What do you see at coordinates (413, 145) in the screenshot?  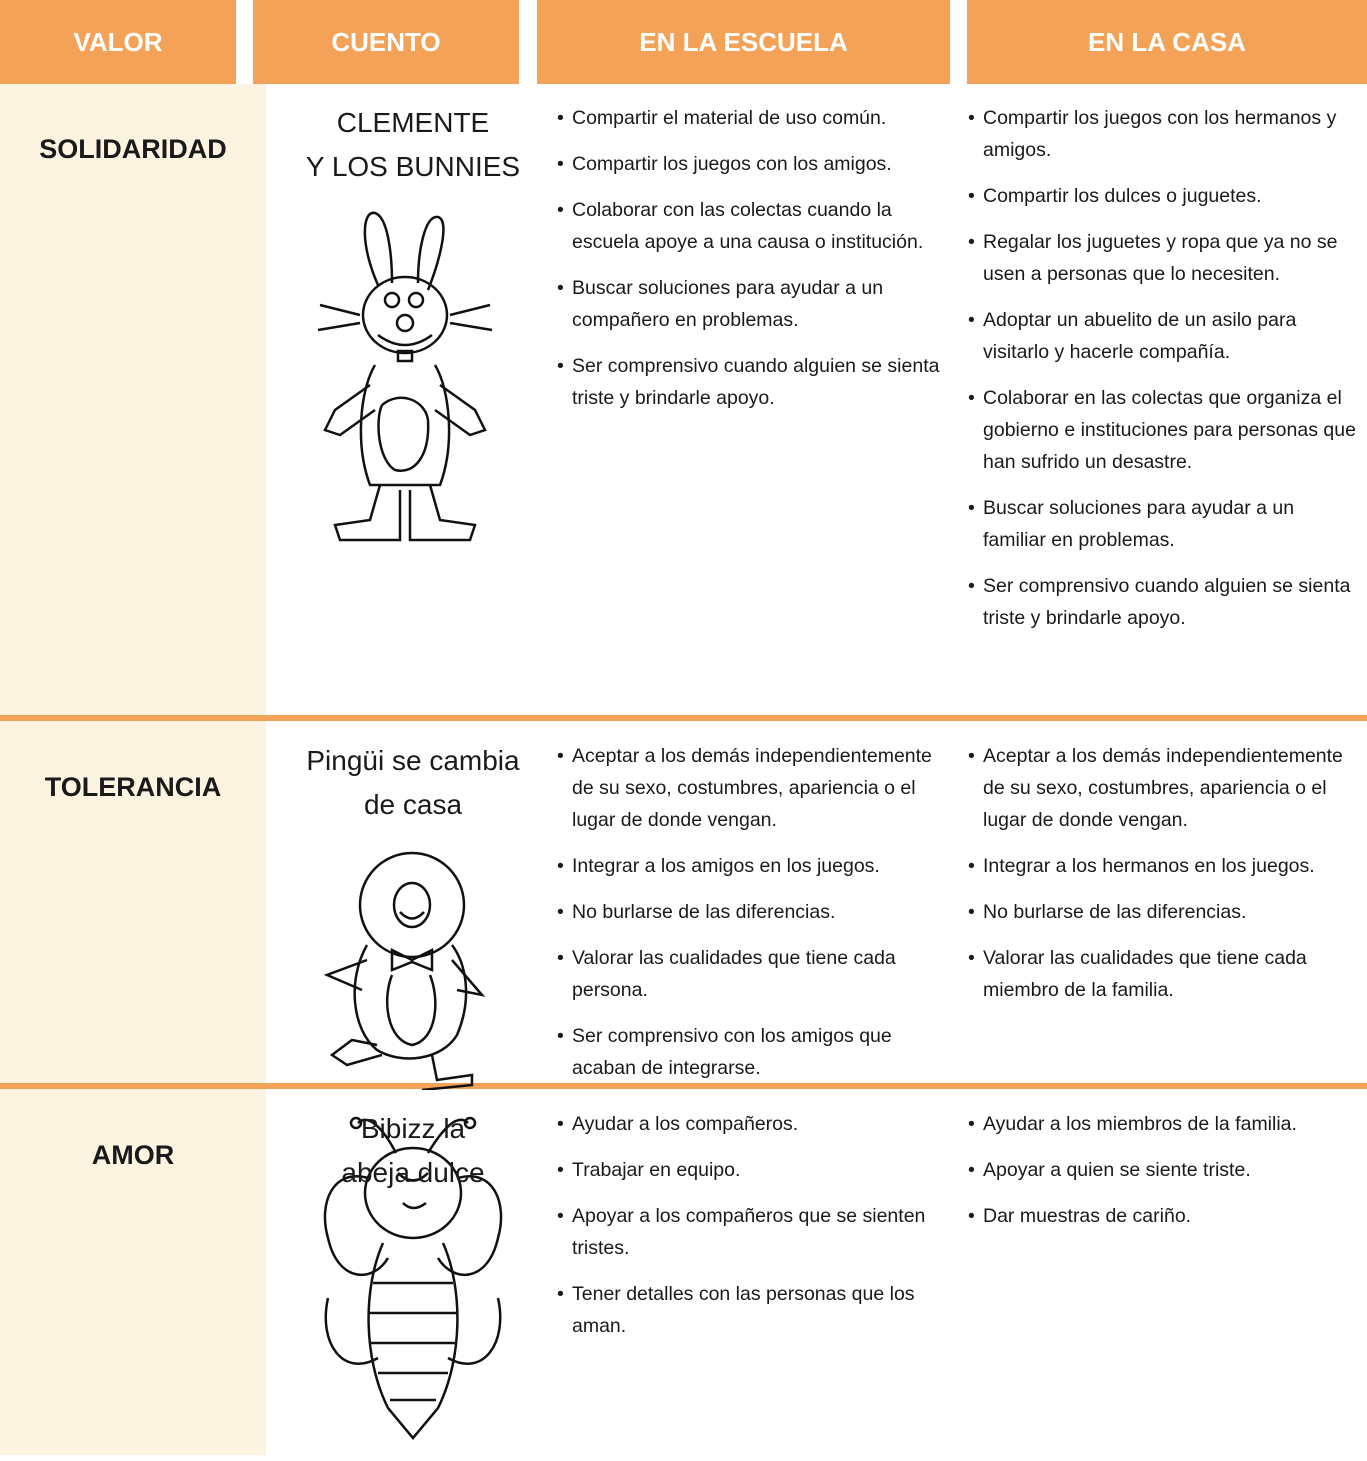 I see `story-title: CLEMENTE Y LOS BUNNIES` at bounding box center [413, 145].